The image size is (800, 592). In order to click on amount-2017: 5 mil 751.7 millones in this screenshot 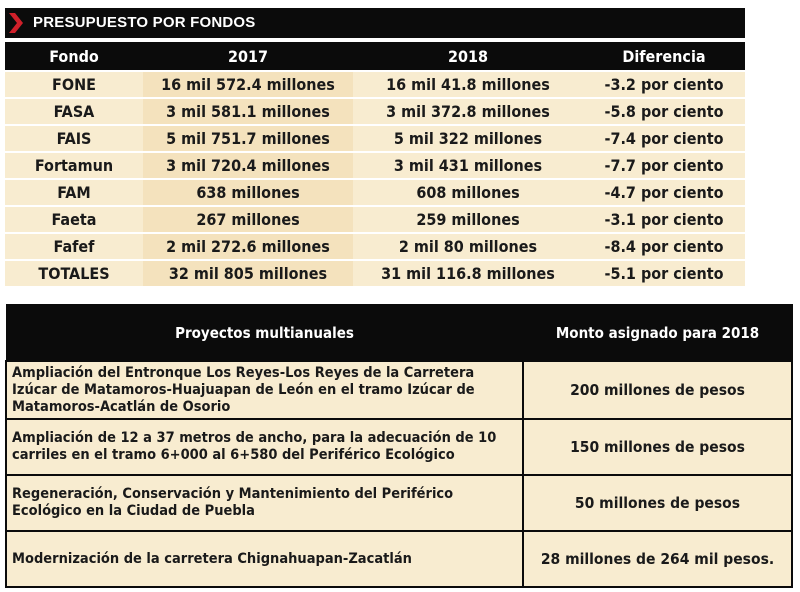, I will do `click(248, 138)`.